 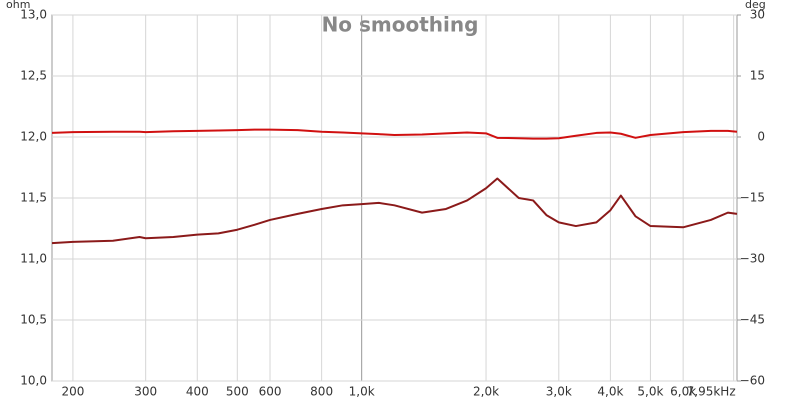 What do you see at coordinates (321, 392) in the screenshot?
I see `x-tick-label: 800` at bounding box center [321, 392].